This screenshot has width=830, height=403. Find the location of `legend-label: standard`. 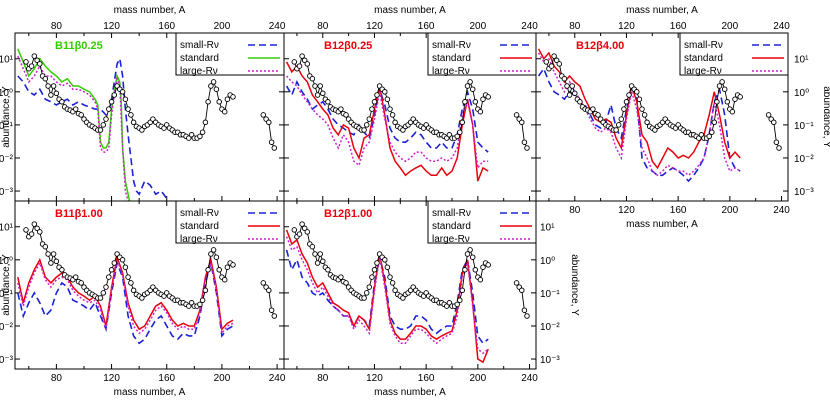

legend-label: standard is located at coordinates (199, 226).